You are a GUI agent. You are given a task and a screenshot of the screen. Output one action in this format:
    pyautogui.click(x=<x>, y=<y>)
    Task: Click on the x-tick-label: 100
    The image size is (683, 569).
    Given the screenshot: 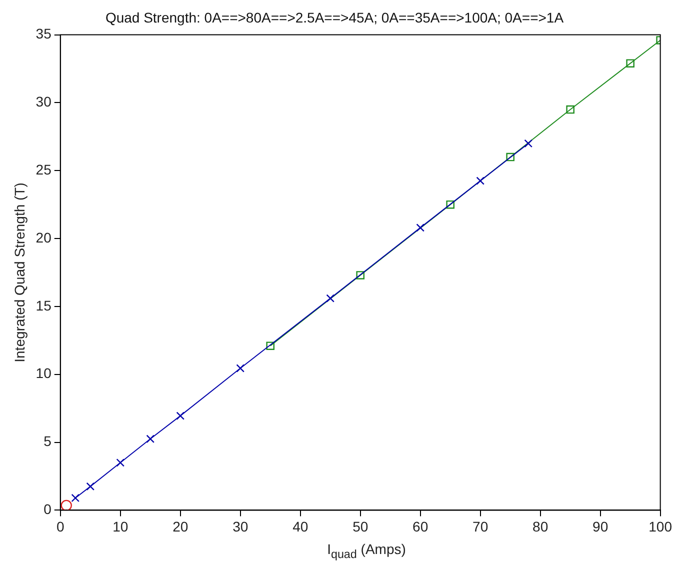 What is the action you would take?
    pyautogui.click(x=660, y=526)
    